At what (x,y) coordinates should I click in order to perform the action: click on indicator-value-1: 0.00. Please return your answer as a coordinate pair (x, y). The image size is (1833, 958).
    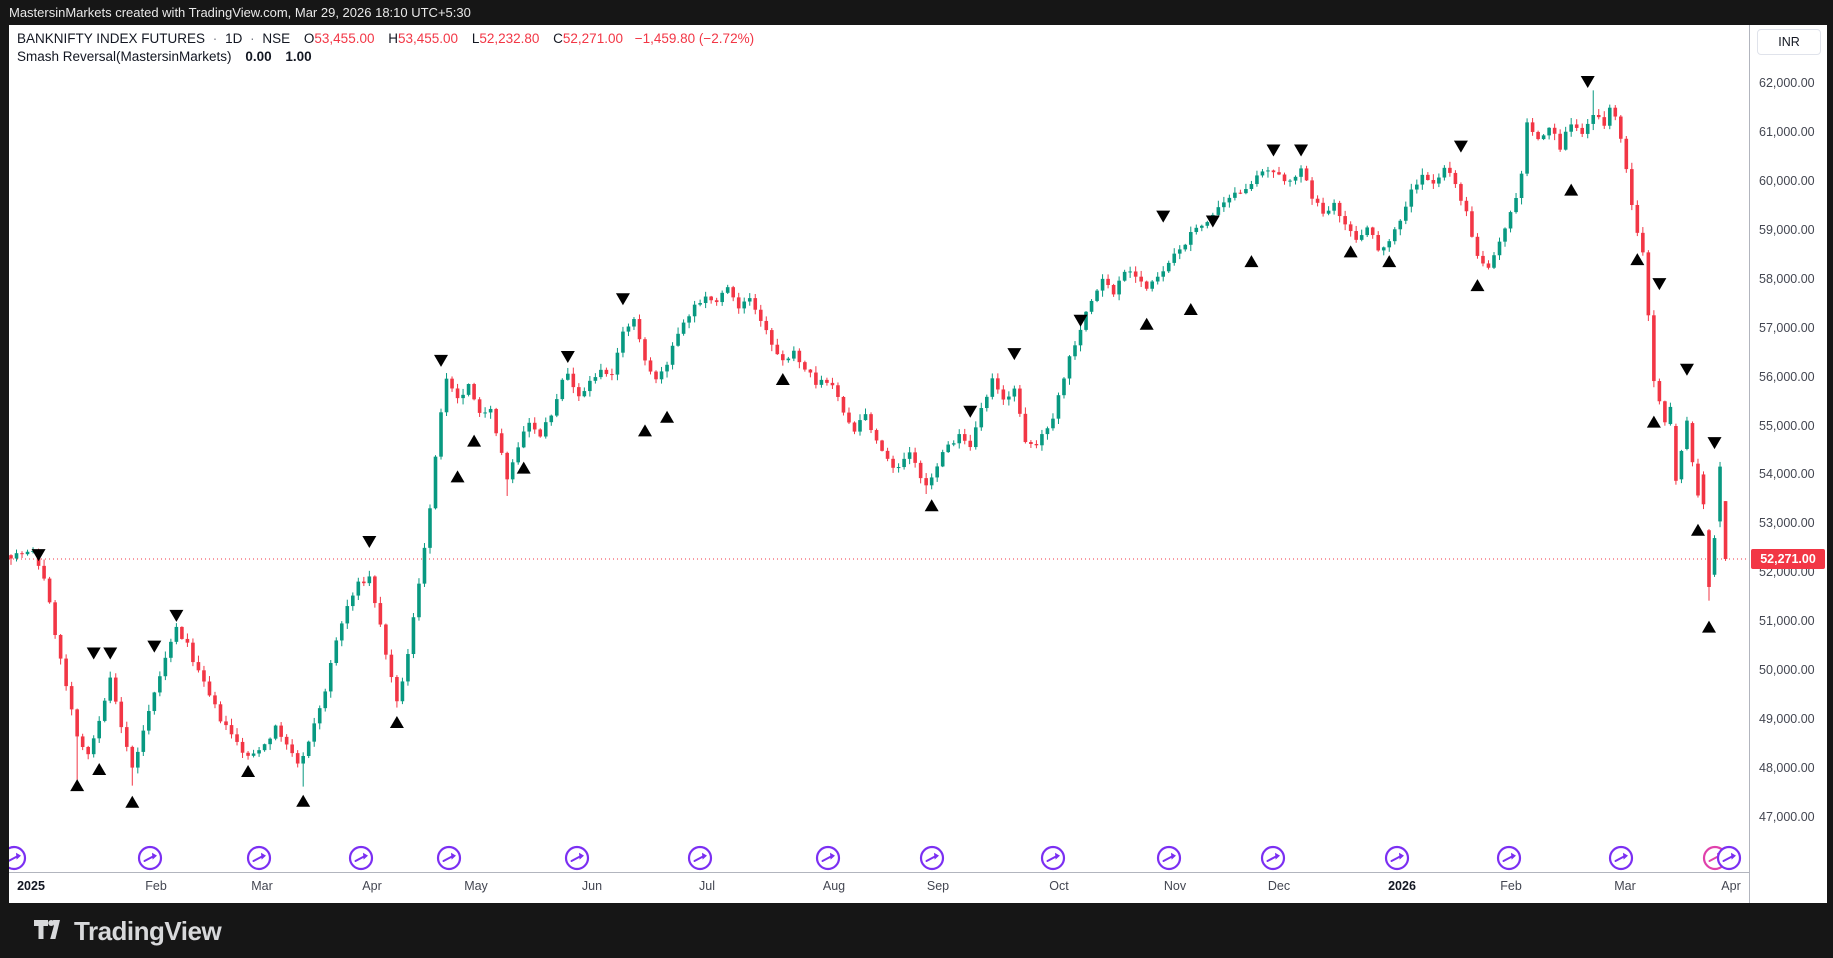
    Looking at the image, I should click on (258, 56).